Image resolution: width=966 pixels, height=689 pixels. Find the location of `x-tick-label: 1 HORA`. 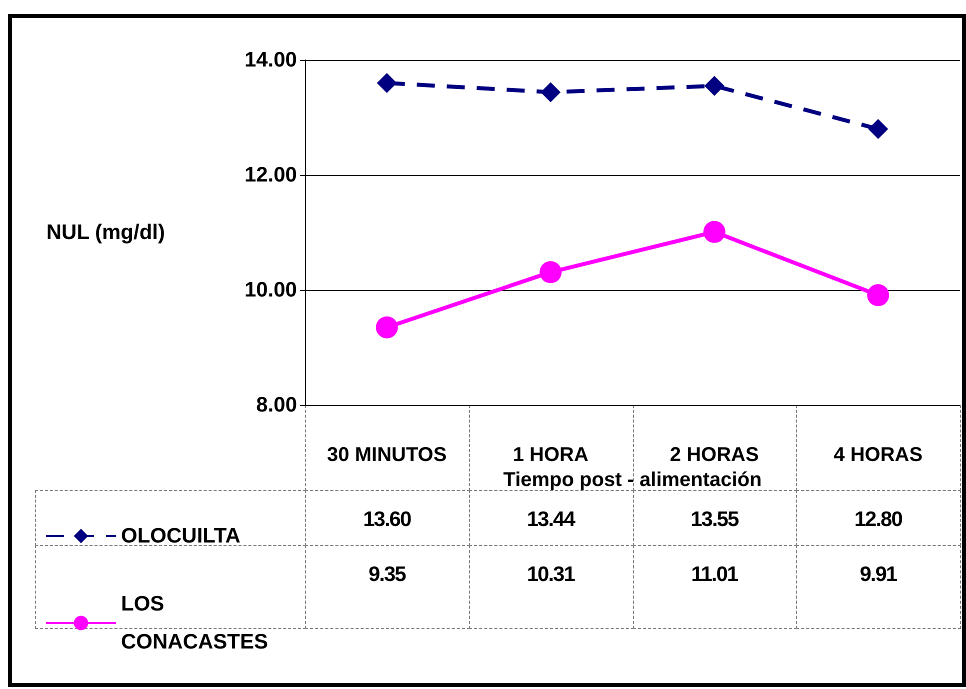

x-tick-label: 1 HORA is located at coordinates (550, 455).